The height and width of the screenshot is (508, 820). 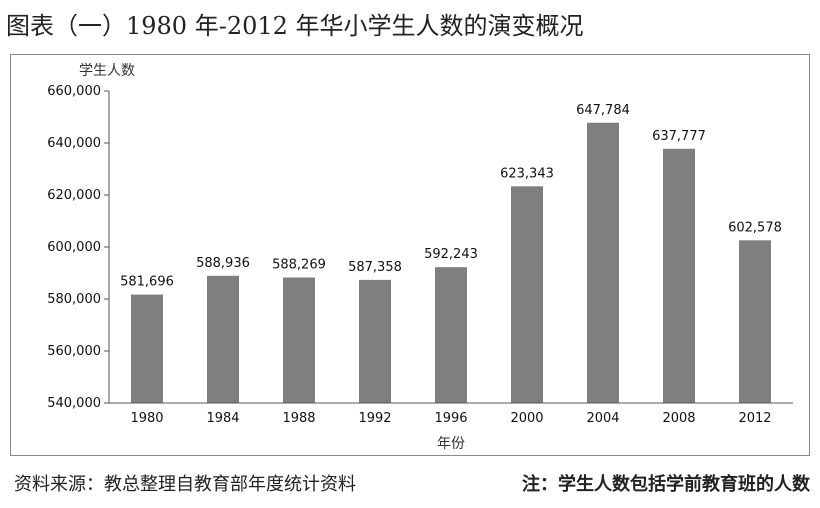 What do you see at coordinates (602, 418) in the screenshot?
I see `x-tick-label: 2004` at bounding box center [602, 418].